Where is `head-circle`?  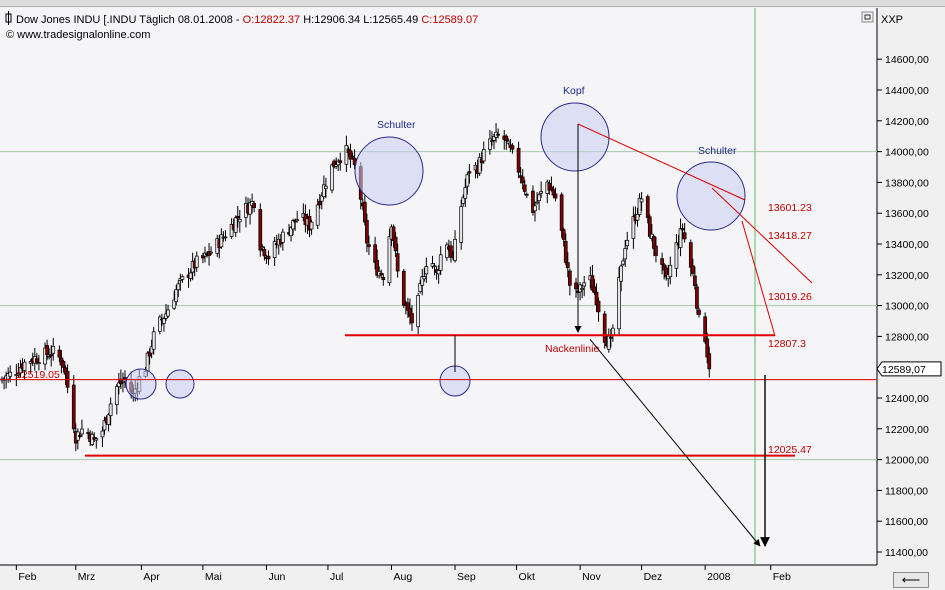
head-circle is located at coordinates (575, 137).